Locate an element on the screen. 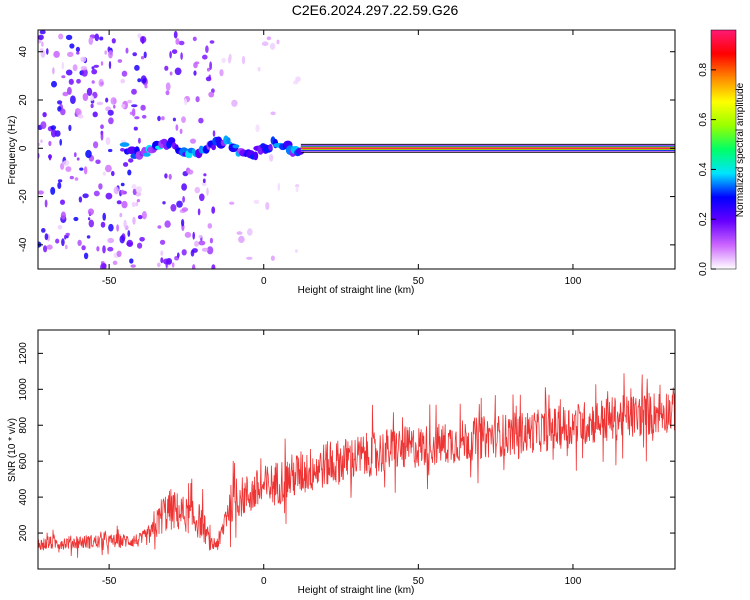  colorbar-tick-label: 0.6 is located at coordinates (703, 119).